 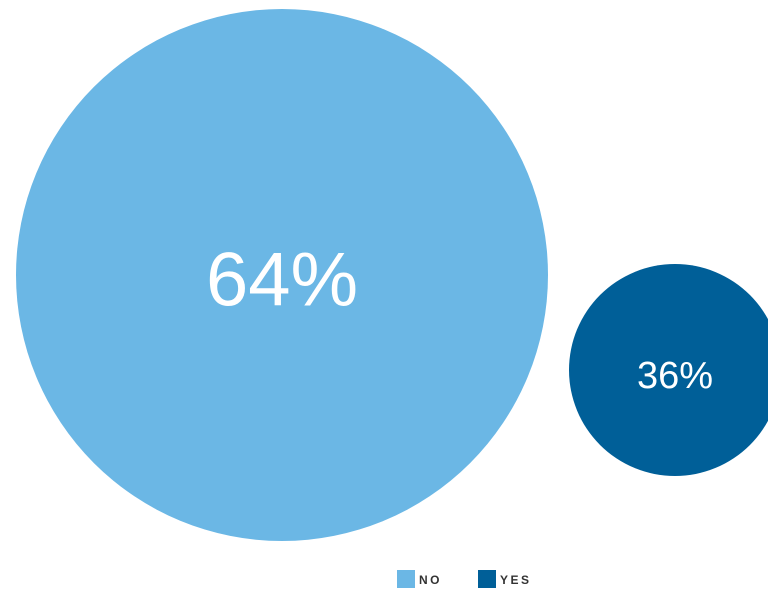 I want to click on data-label-no: 64%, so click(x=282, y=280).